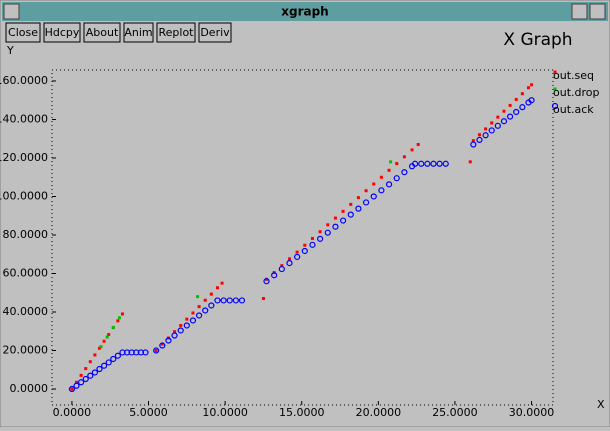 The width and height of the screenshot is (610, 431). What do you see at coordinates (24, 80) in the screenshot?
I see `y-tick-label: 160.0000` at bounding box center [24, 80].